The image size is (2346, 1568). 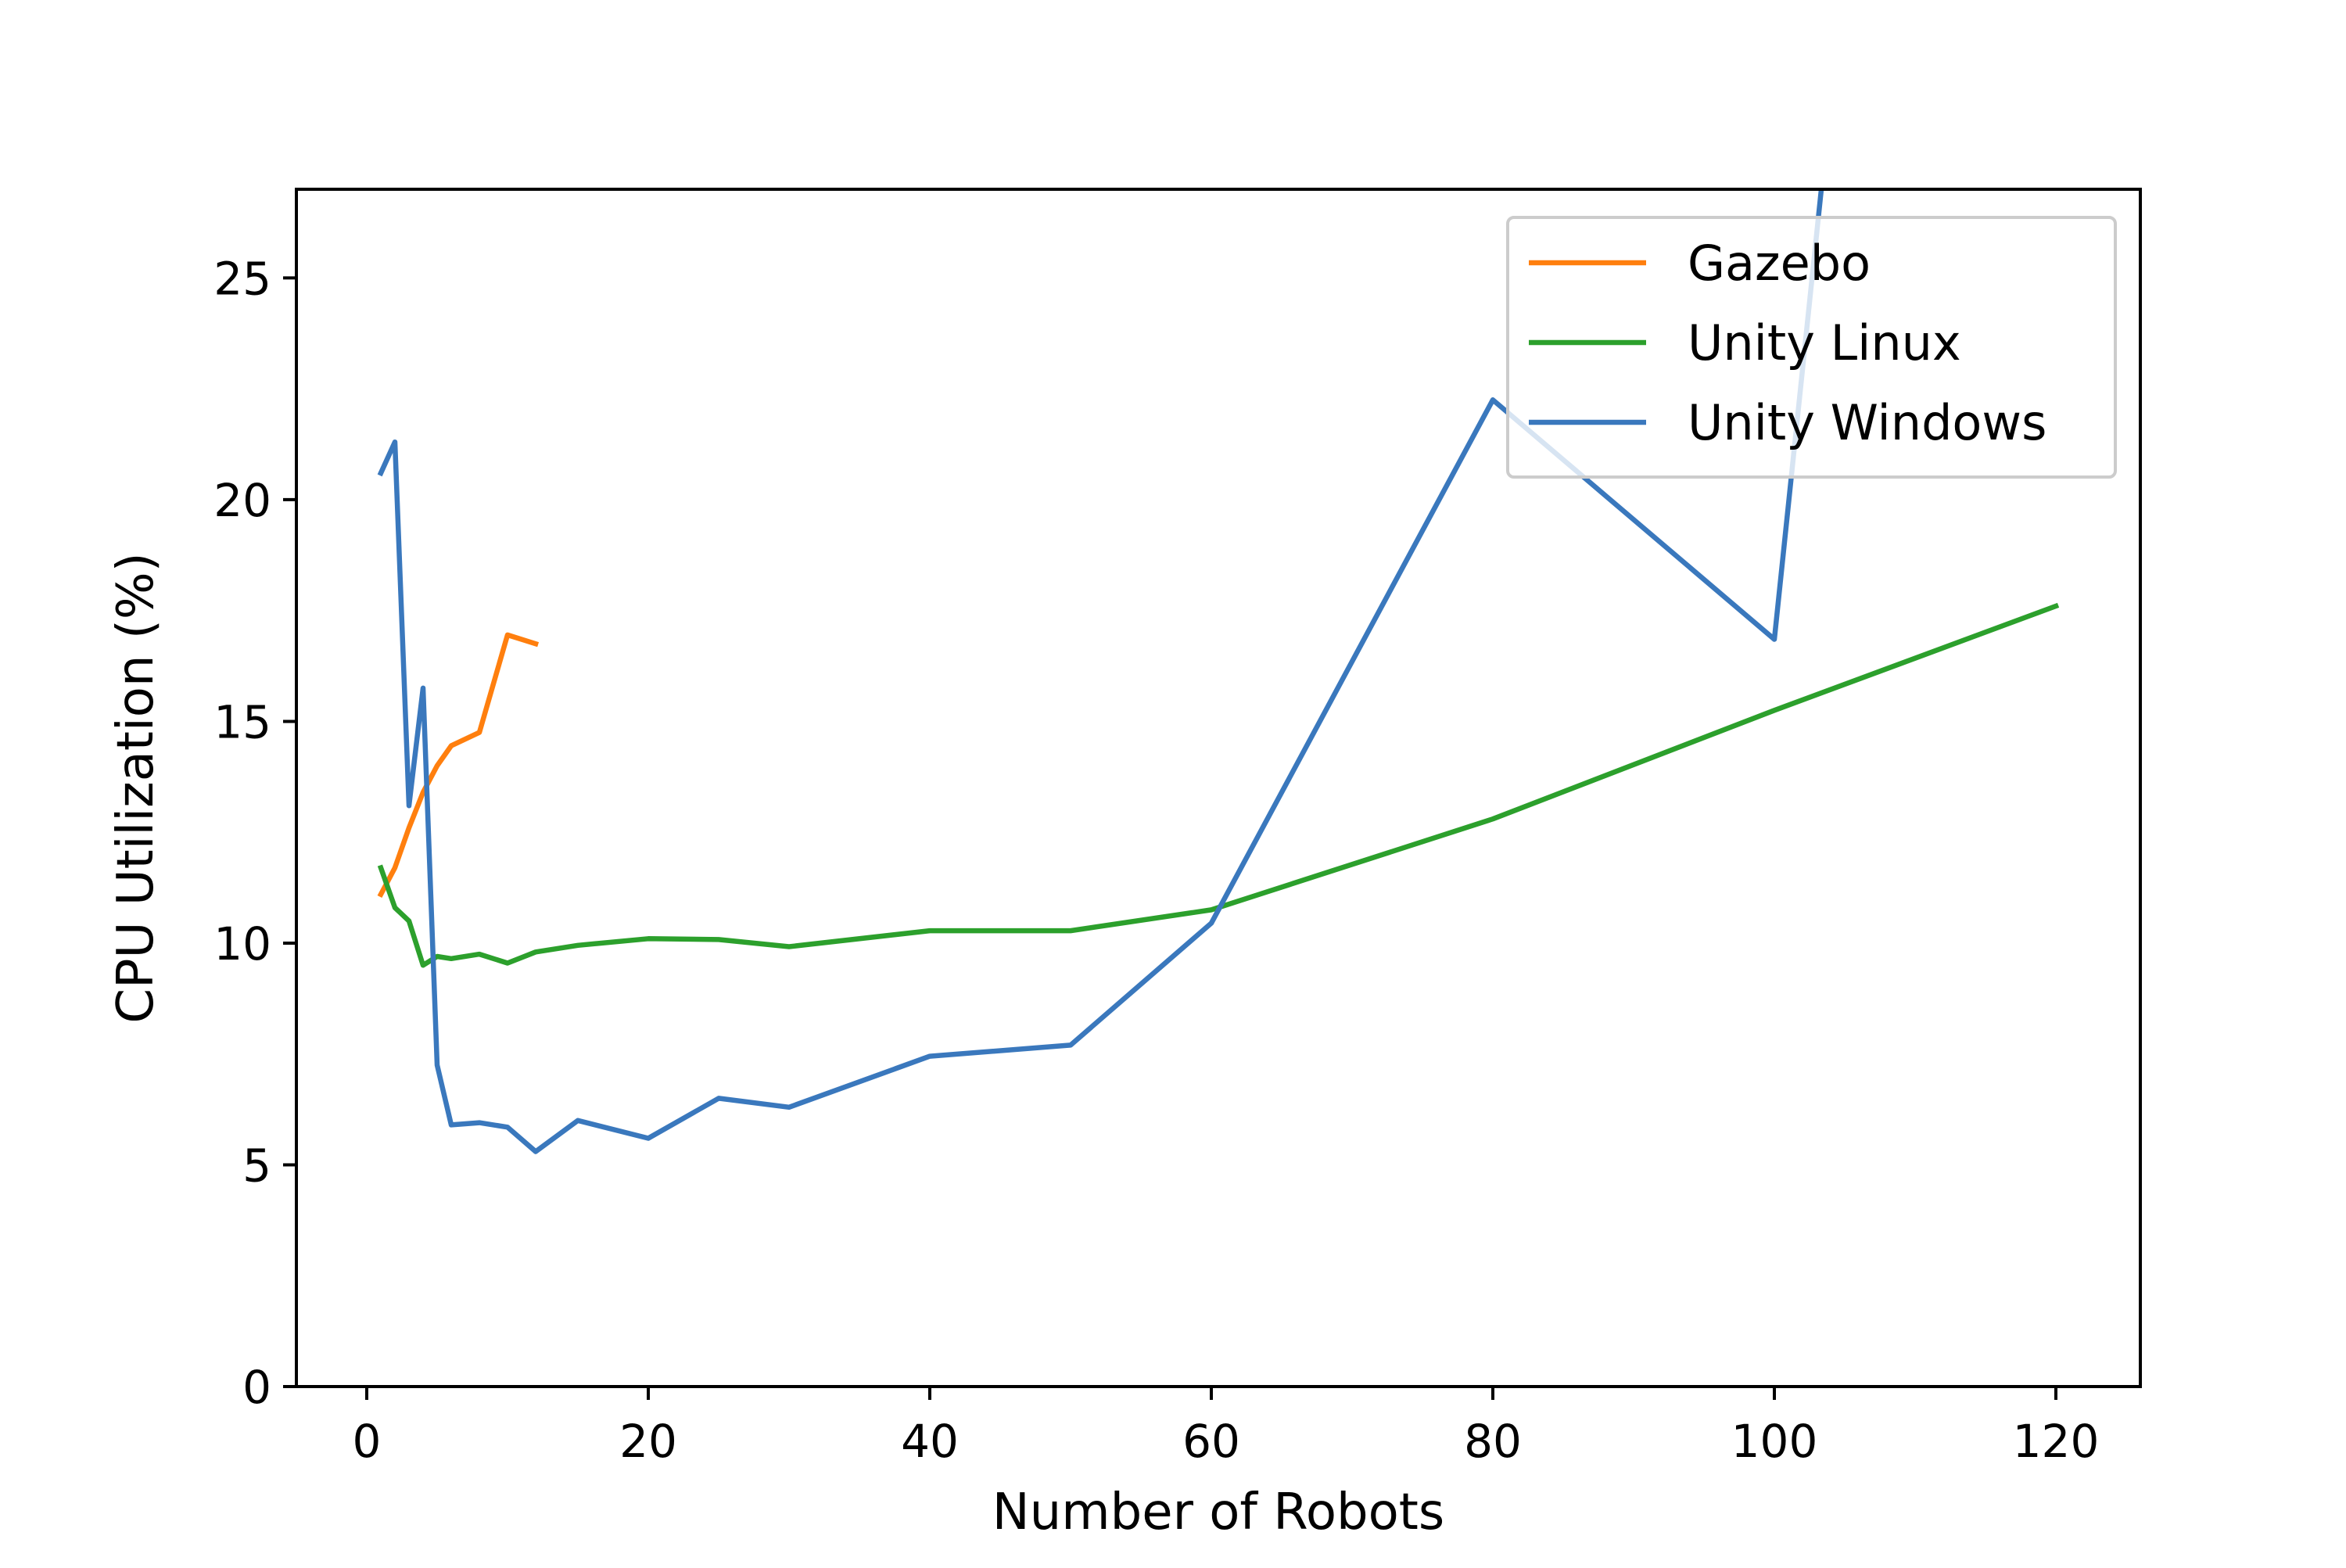 I want to click on y-tick-label: 0, so click(x=256, y=1387).